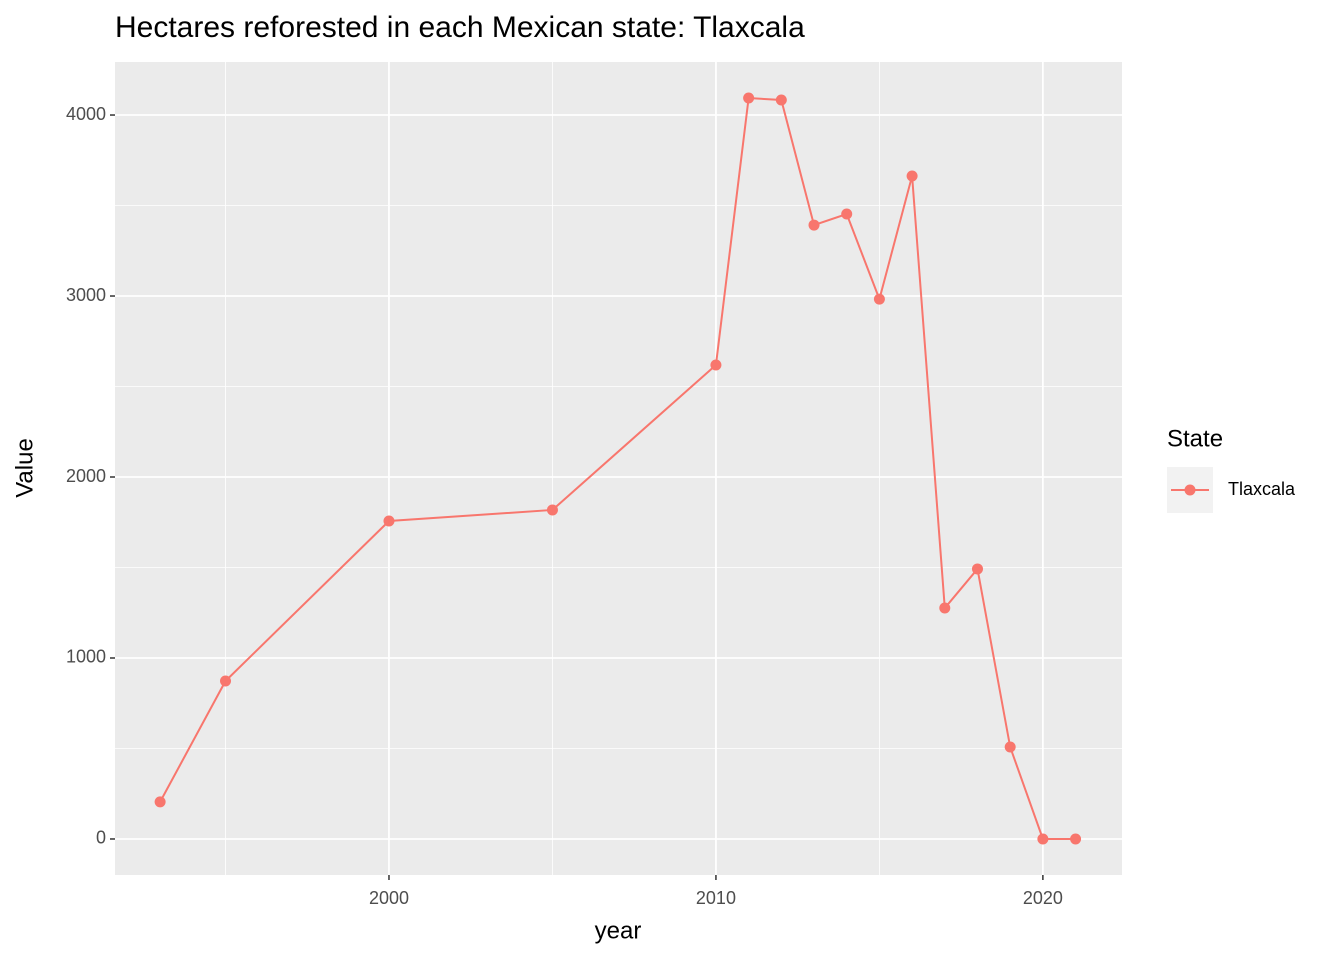 This screenshot has height=960, width=1344. What do you see at coordinates (389, 898) in the screenshot?
I see `x-tick-label: 2000` at bounding box center [389, 898].